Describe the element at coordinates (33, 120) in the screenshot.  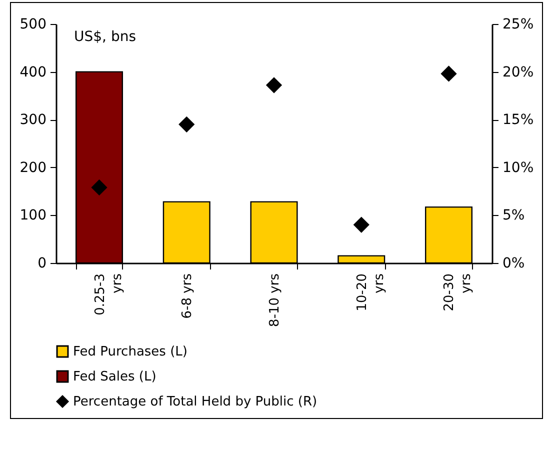
I see `y-tick-label: 300` at that location.